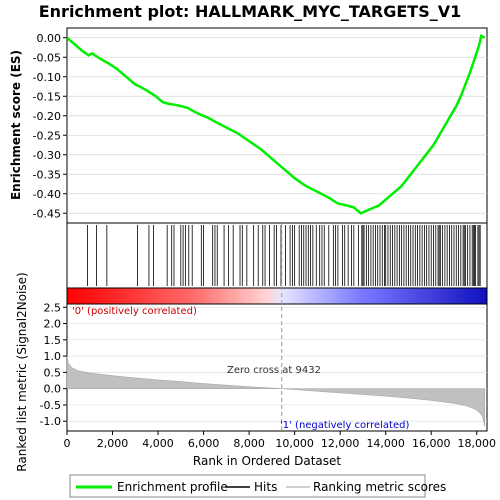 This screenshot has width=500, height=500. I want to click on metric-y-tick-label: 1.0, so click(53, 356).